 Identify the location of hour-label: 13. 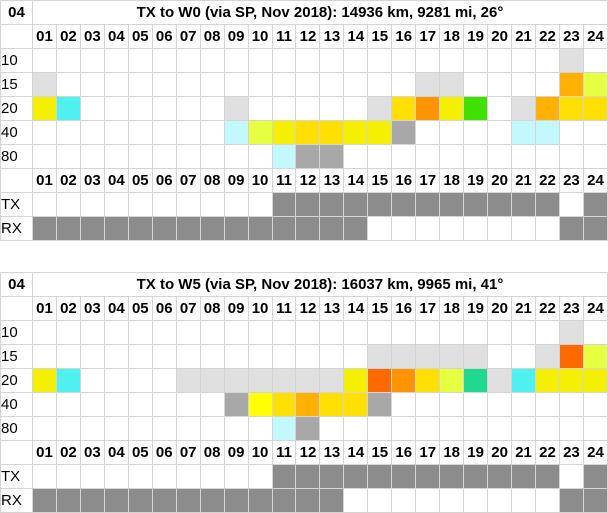
(332, 308).